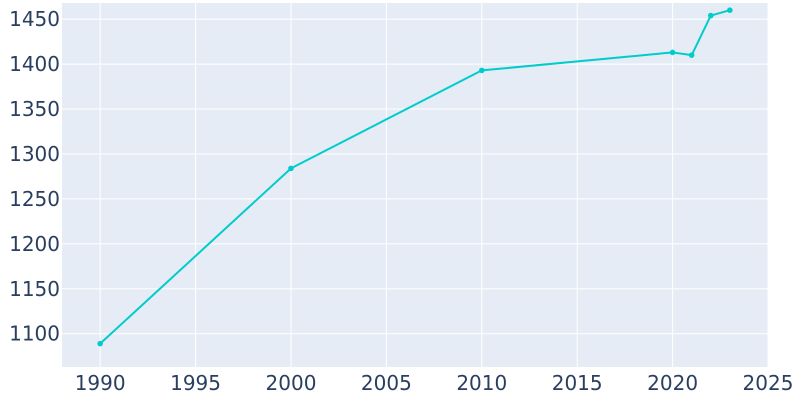  I want to click on y-axis-tick-labels: 1100 1150 1200 1250 1300 1350 1400 1450, so click(34, 176).